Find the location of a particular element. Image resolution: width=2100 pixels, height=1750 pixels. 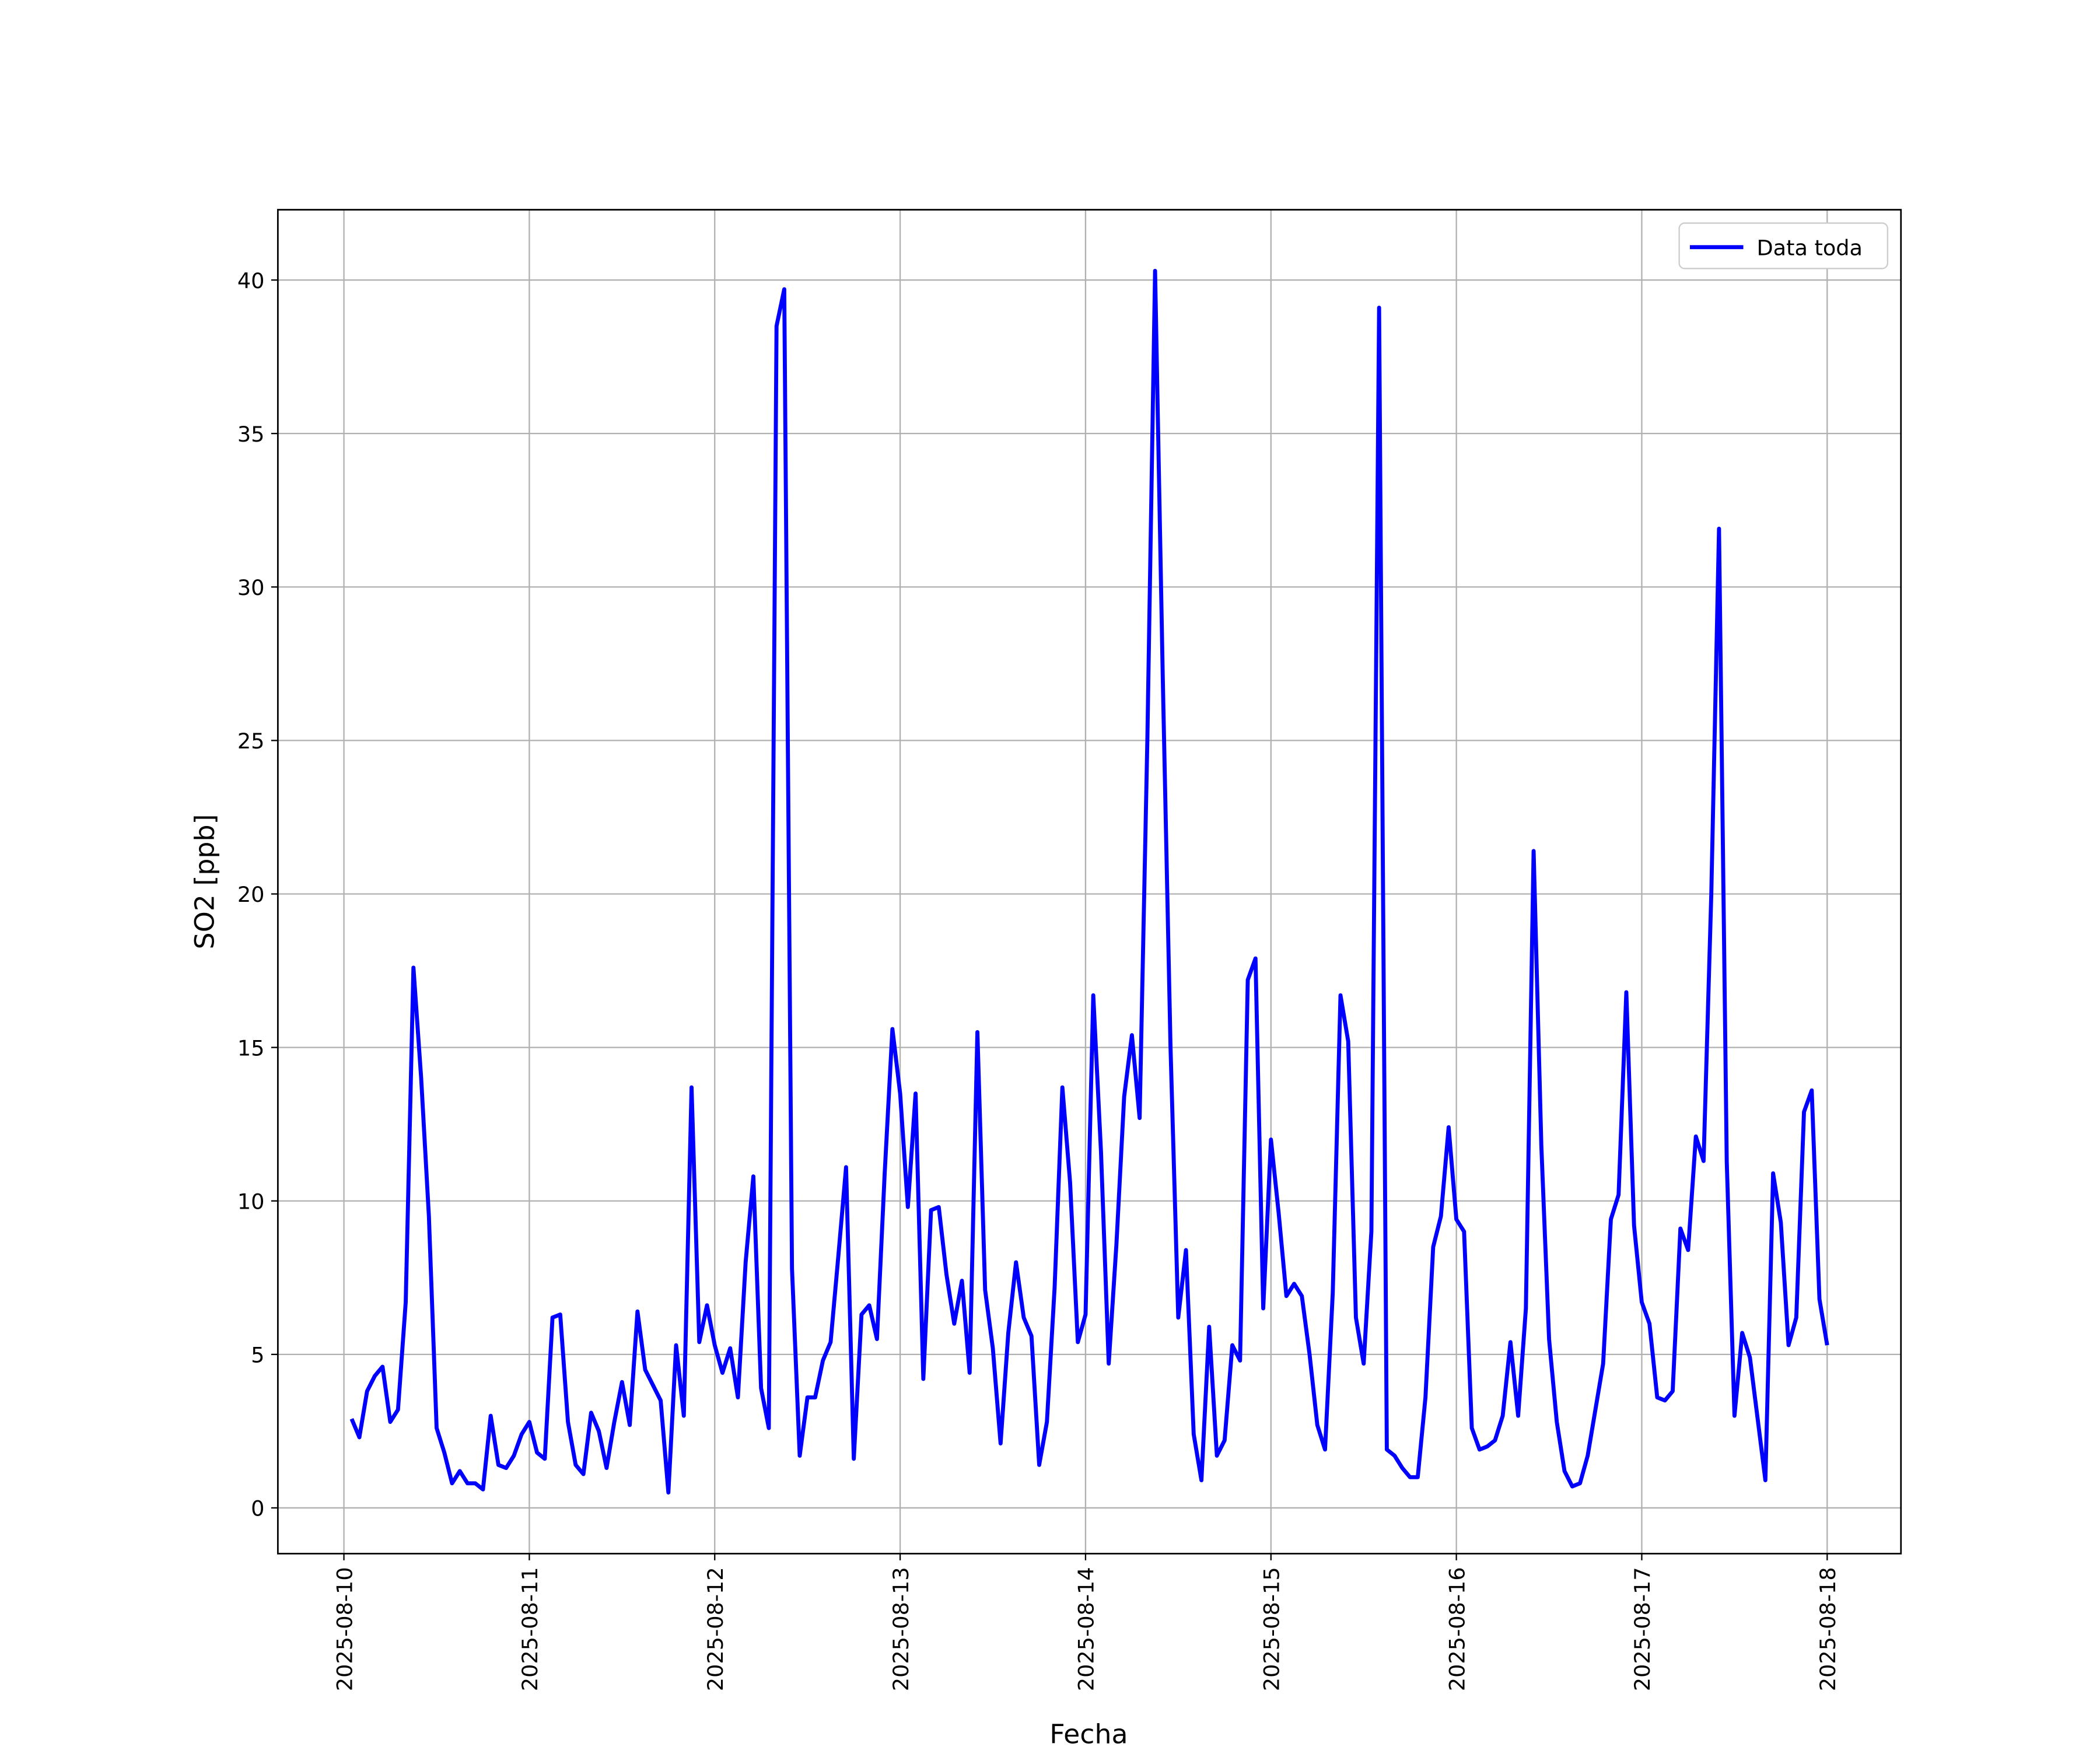

x-tick-label: 2025-08-10 is located at coordinates (344, 1629).